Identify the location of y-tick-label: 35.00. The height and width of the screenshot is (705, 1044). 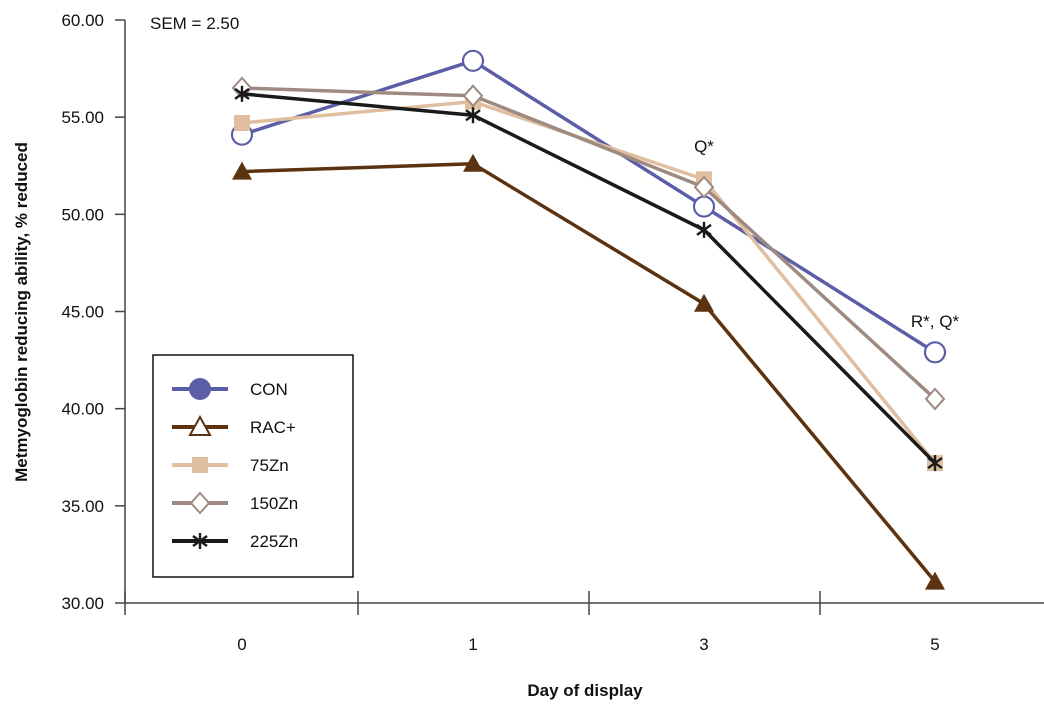
(82, 506).